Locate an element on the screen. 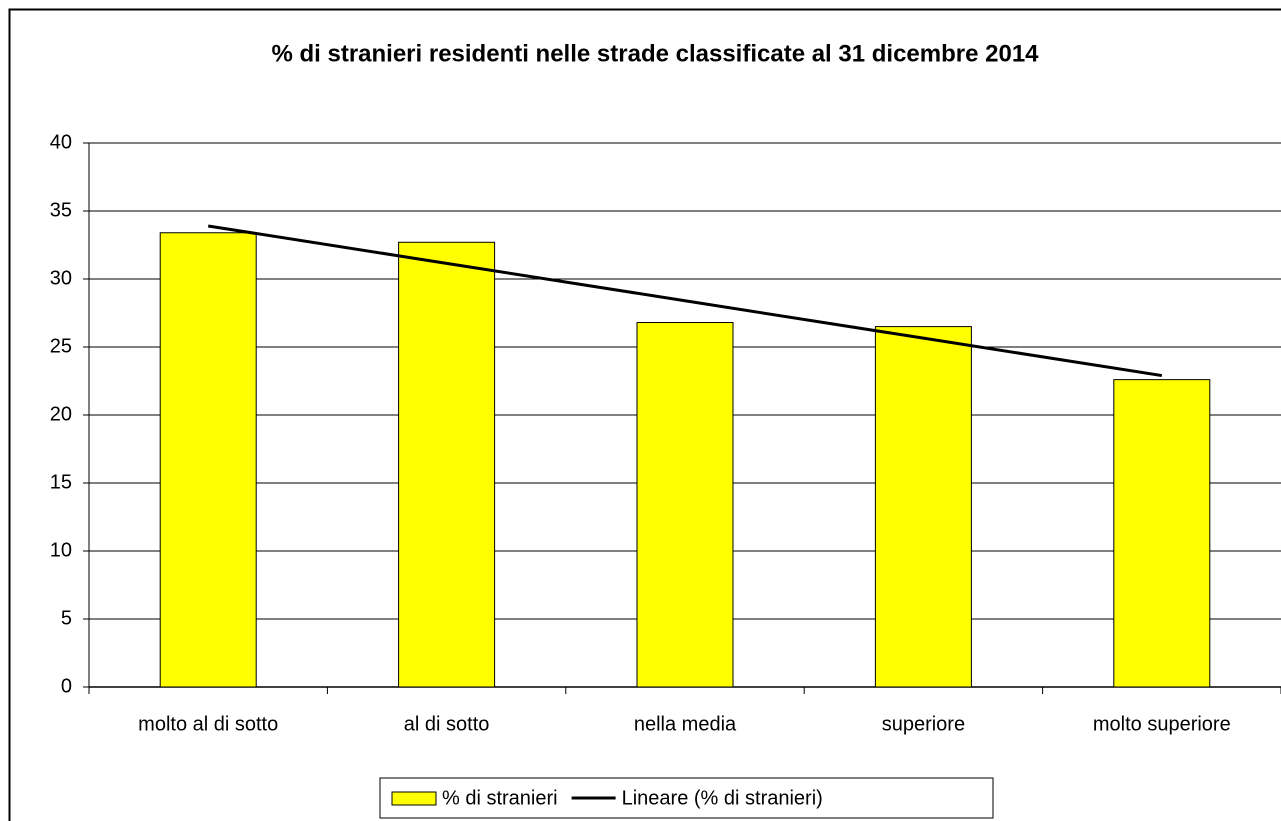 The height and width of the screenshot is (821, 1281). legend-label: % di stranieri is located at coordinates (500, 798).